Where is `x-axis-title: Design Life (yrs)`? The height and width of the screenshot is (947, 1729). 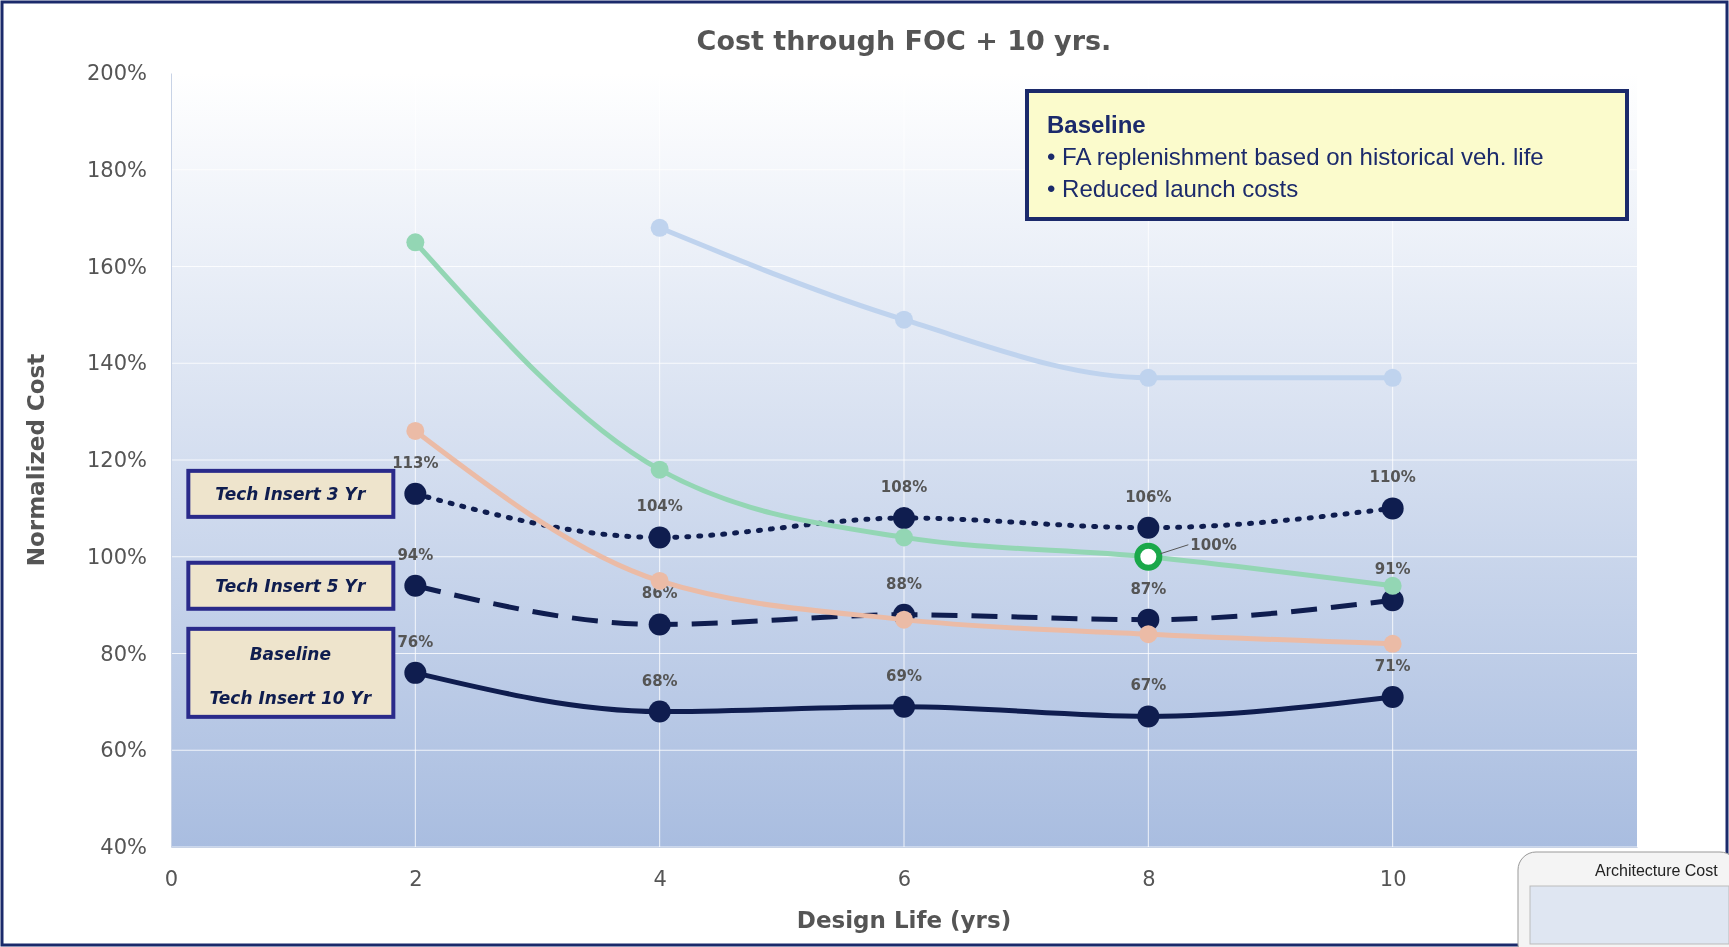
x-axis-title: Design Life (yrs) is located at coordinates (904, 920).